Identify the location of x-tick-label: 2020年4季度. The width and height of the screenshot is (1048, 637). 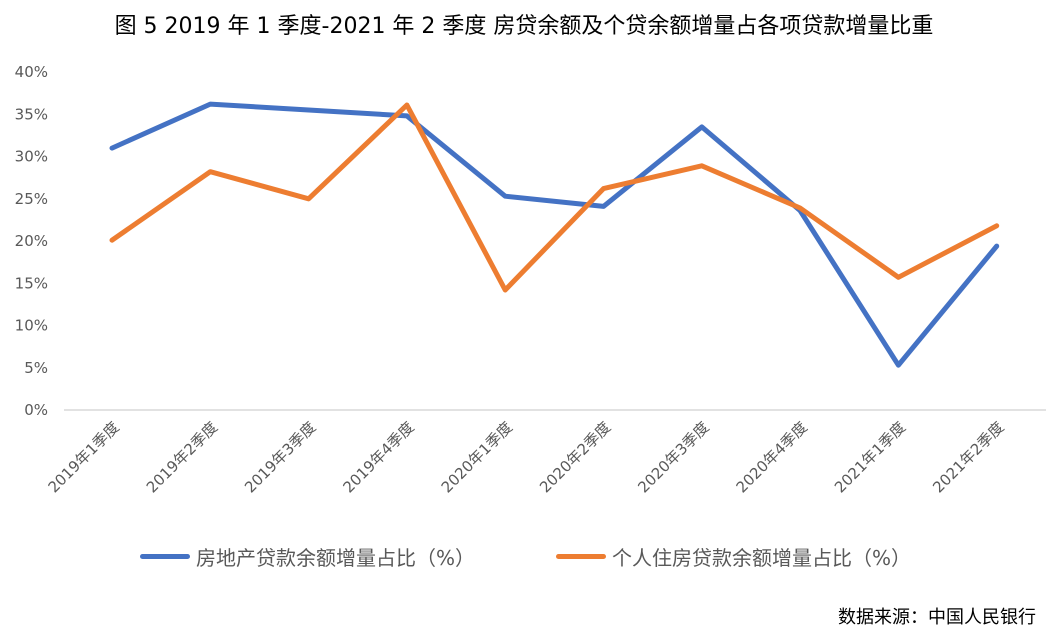
(772, 457).